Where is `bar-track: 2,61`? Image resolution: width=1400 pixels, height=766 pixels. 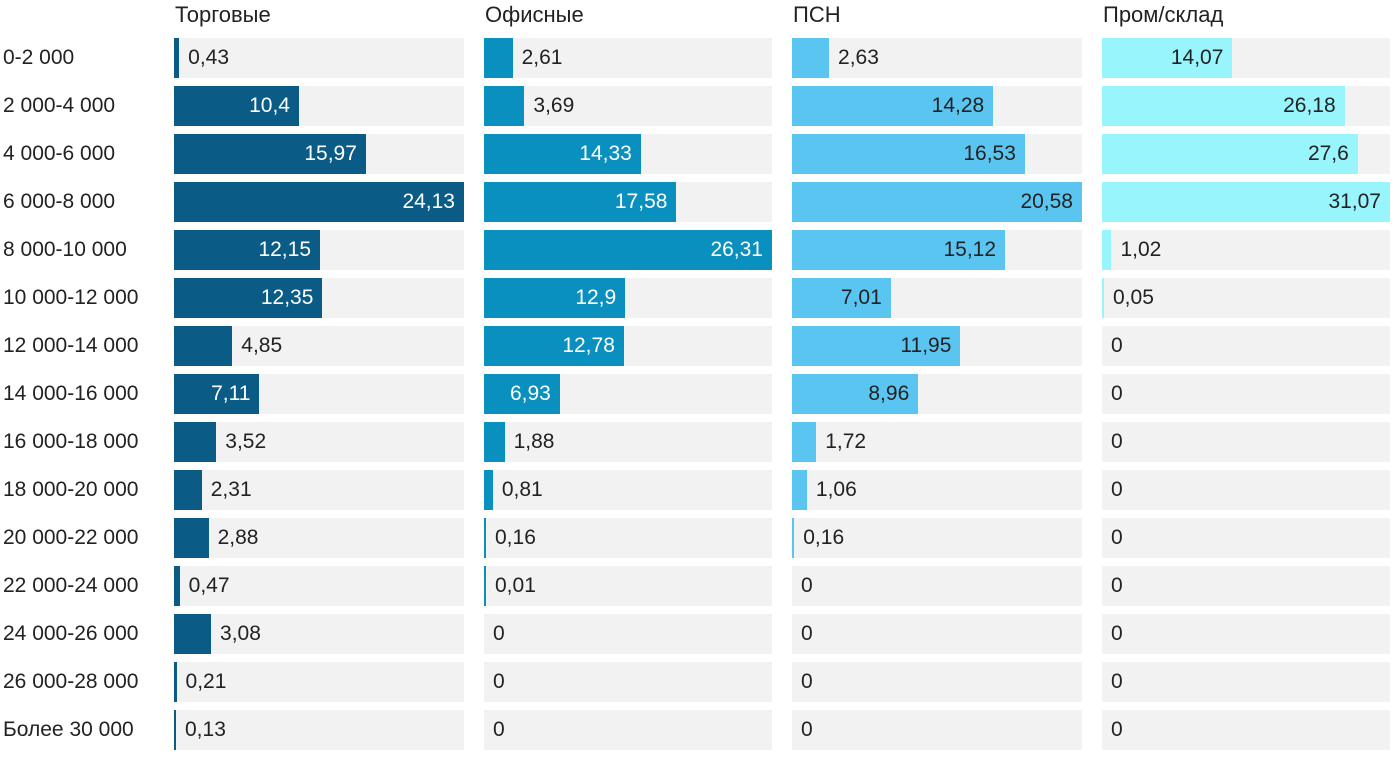
bar-track: 2,61 is located at coordinates (628, 58).